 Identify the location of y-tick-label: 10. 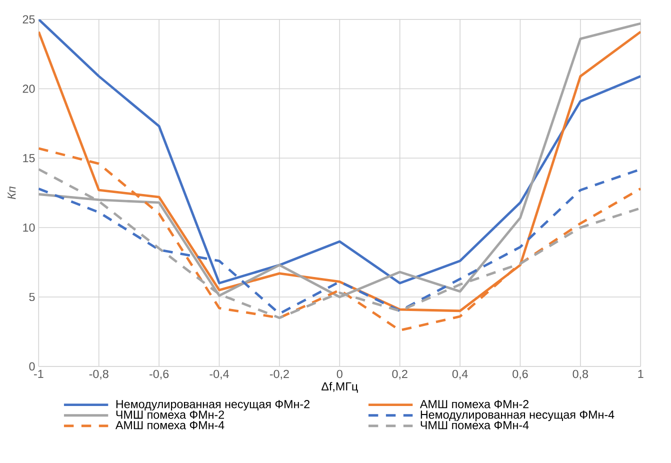
(29, 227).